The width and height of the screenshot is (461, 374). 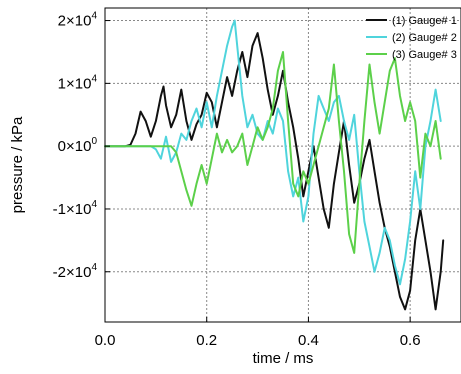 I want to click on y-tick-label-exponent: 0, so click(x=94, y=141).